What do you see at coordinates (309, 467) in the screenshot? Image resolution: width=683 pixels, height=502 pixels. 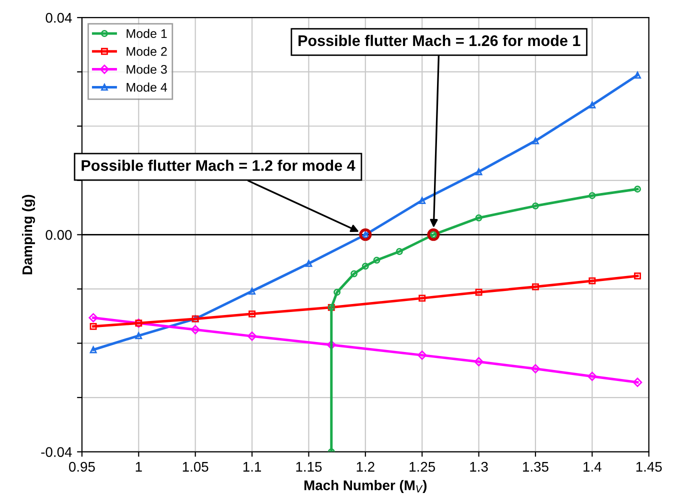 I see `x-tick-label: 1.15` at bounding box center [309, 467].